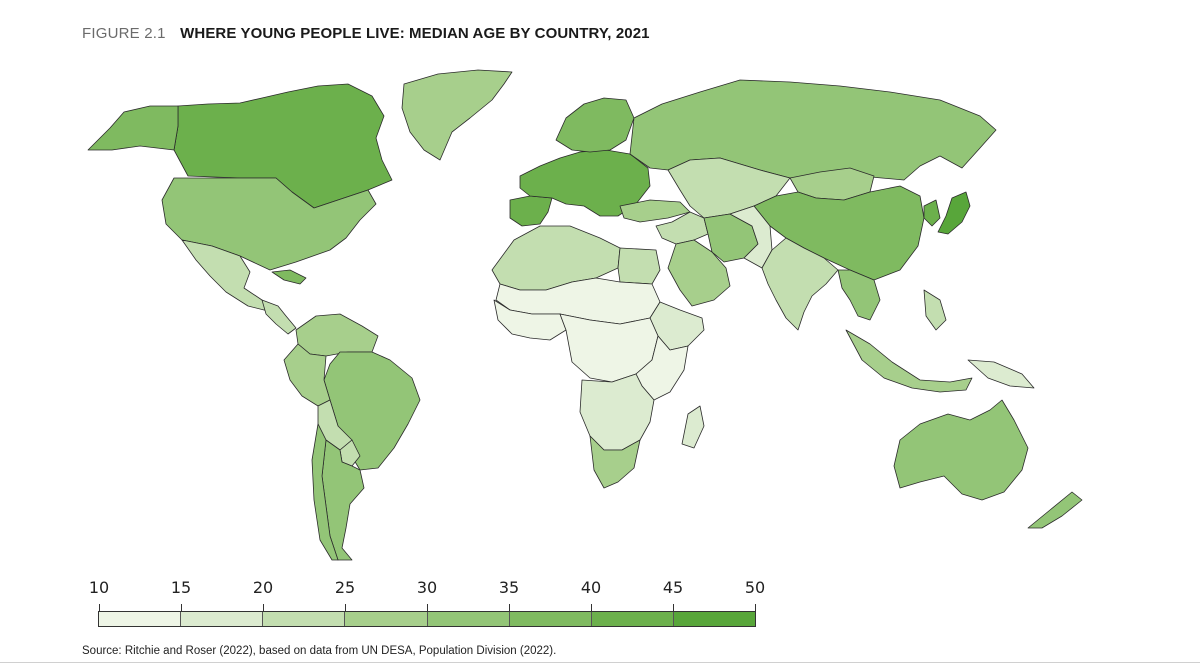 This screenshot has height=666, width=1200. Describe the element at coordinates (1001, 374) in the screenshot. I see `region-papua-new-guinea` at that location.